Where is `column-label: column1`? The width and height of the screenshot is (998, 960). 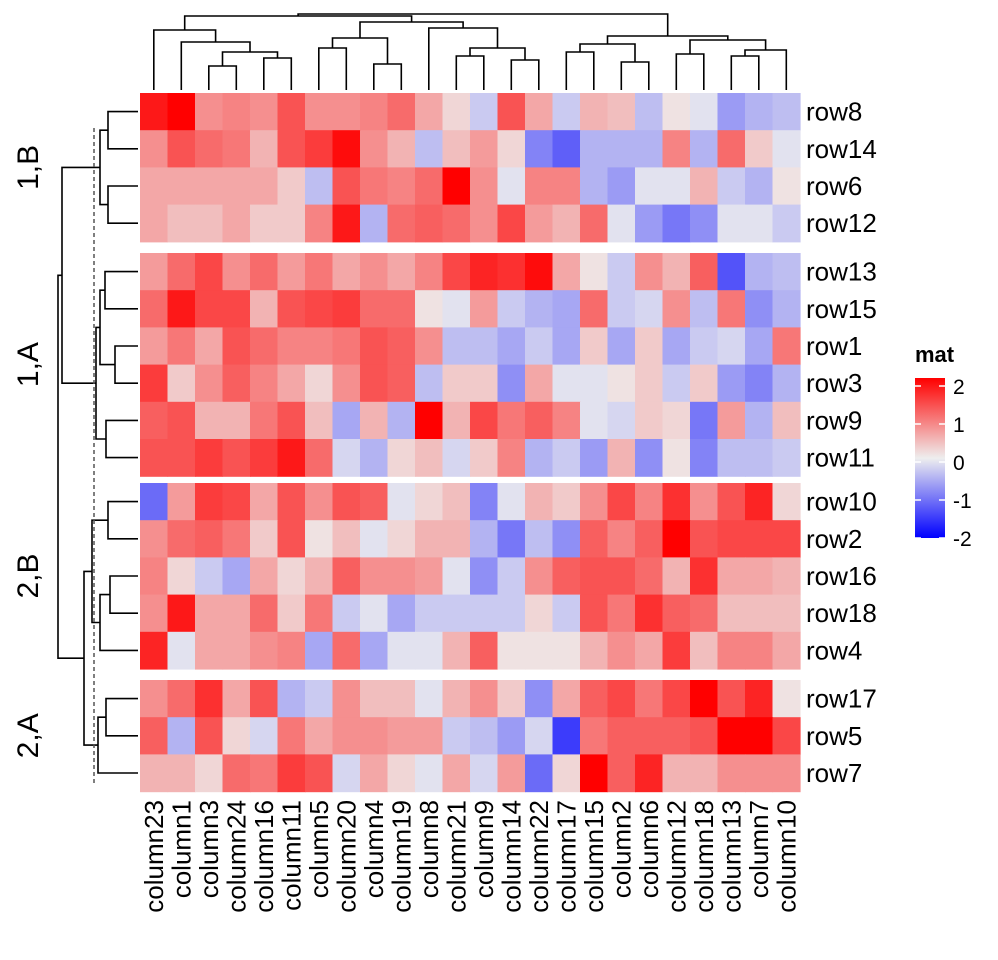
column-label: column1 is located at coordinates (181, 849).